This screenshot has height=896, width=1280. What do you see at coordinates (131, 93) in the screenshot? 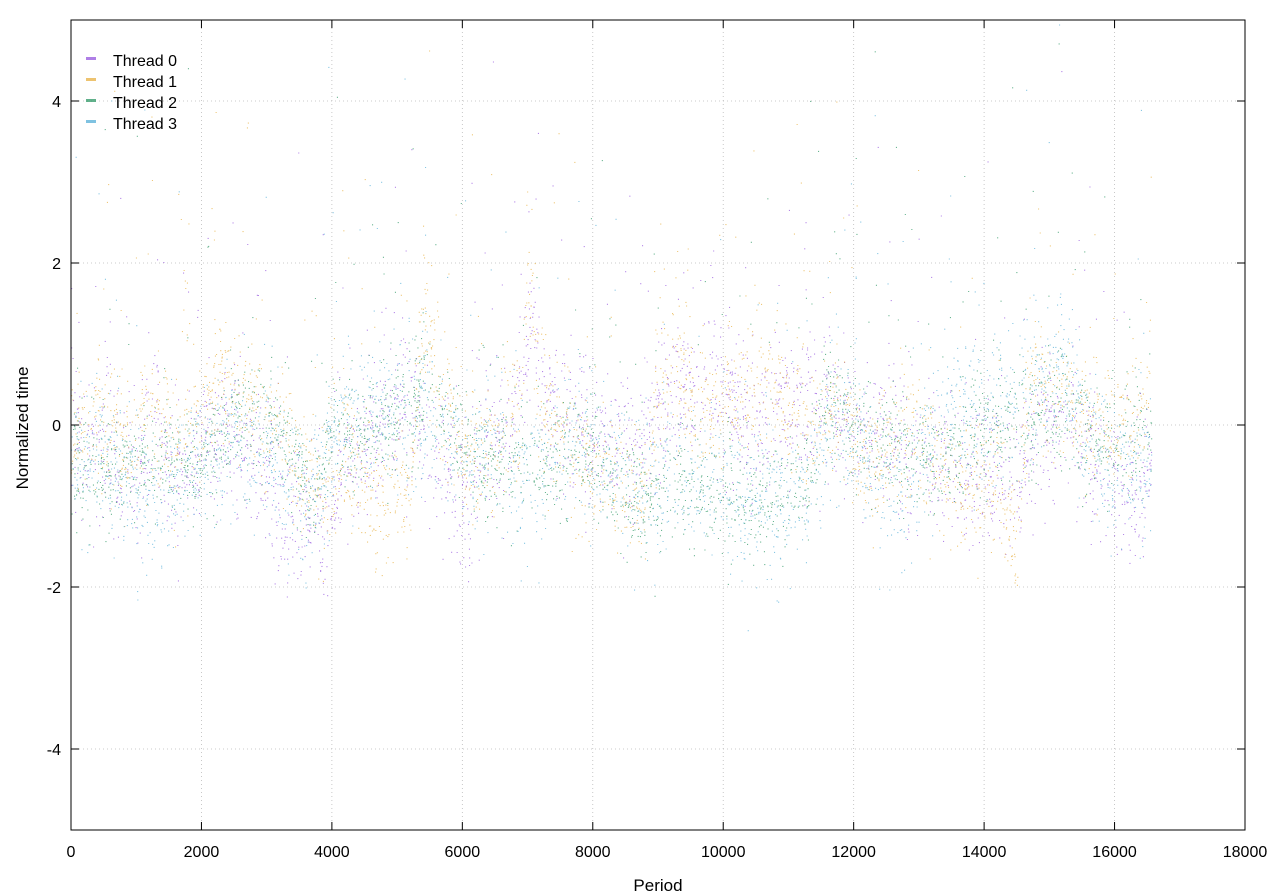
I see `legend: Thread 0 Thread 1 Thread 2 Thread 3` at bounding box center [131, 93].